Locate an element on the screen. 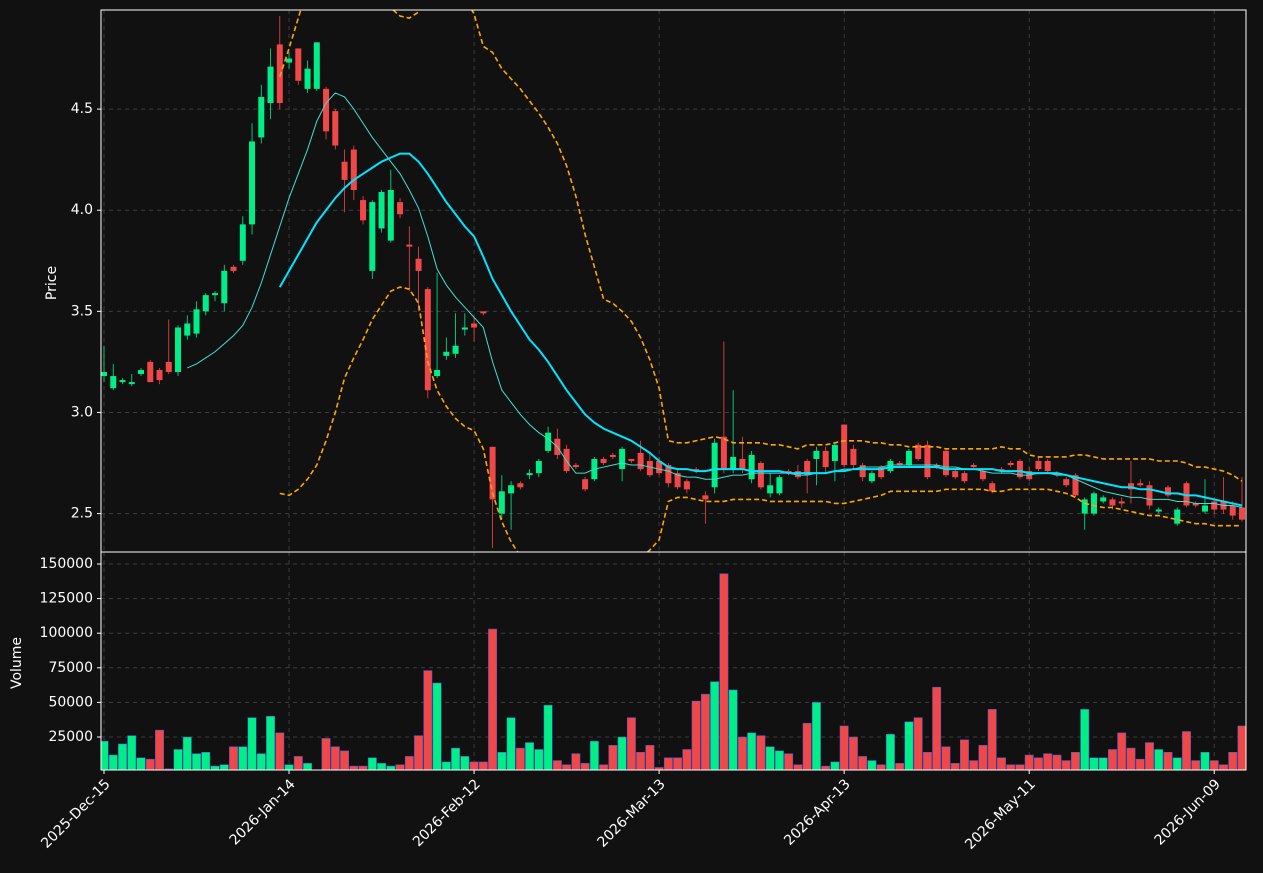 The width and height of the screenshot is (1263, 873). y-tick-label: 75000 is located at coordinates (70, 668).